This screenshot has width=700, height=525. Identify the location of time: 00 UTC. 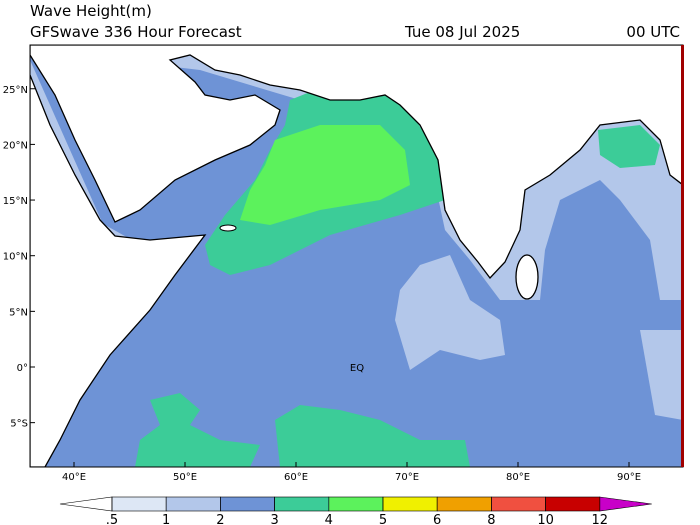
(653, 32).